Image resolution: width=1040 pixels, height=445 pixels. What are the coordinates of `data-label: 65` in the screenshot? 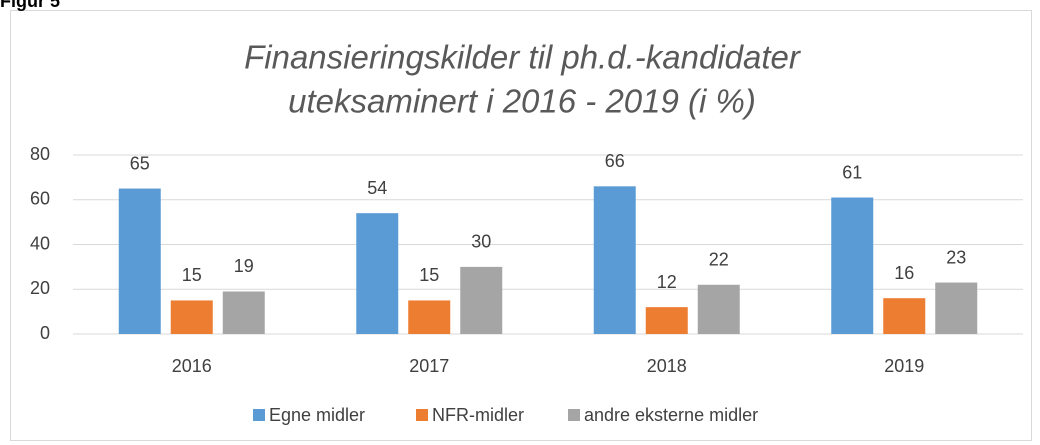 It's located at (140, 163).